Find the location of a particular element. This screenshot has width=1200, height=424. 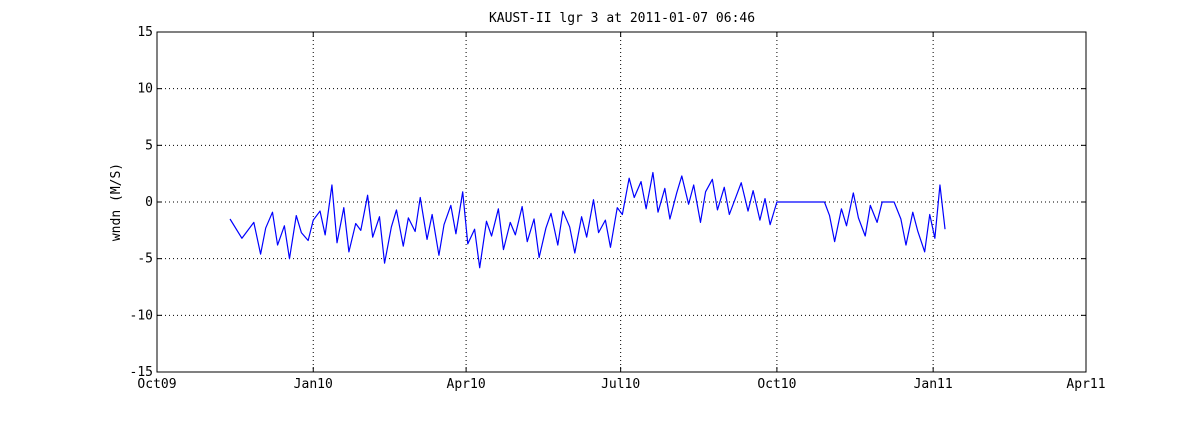

y-tick-label: -5 is located at coordinates (145, 259).